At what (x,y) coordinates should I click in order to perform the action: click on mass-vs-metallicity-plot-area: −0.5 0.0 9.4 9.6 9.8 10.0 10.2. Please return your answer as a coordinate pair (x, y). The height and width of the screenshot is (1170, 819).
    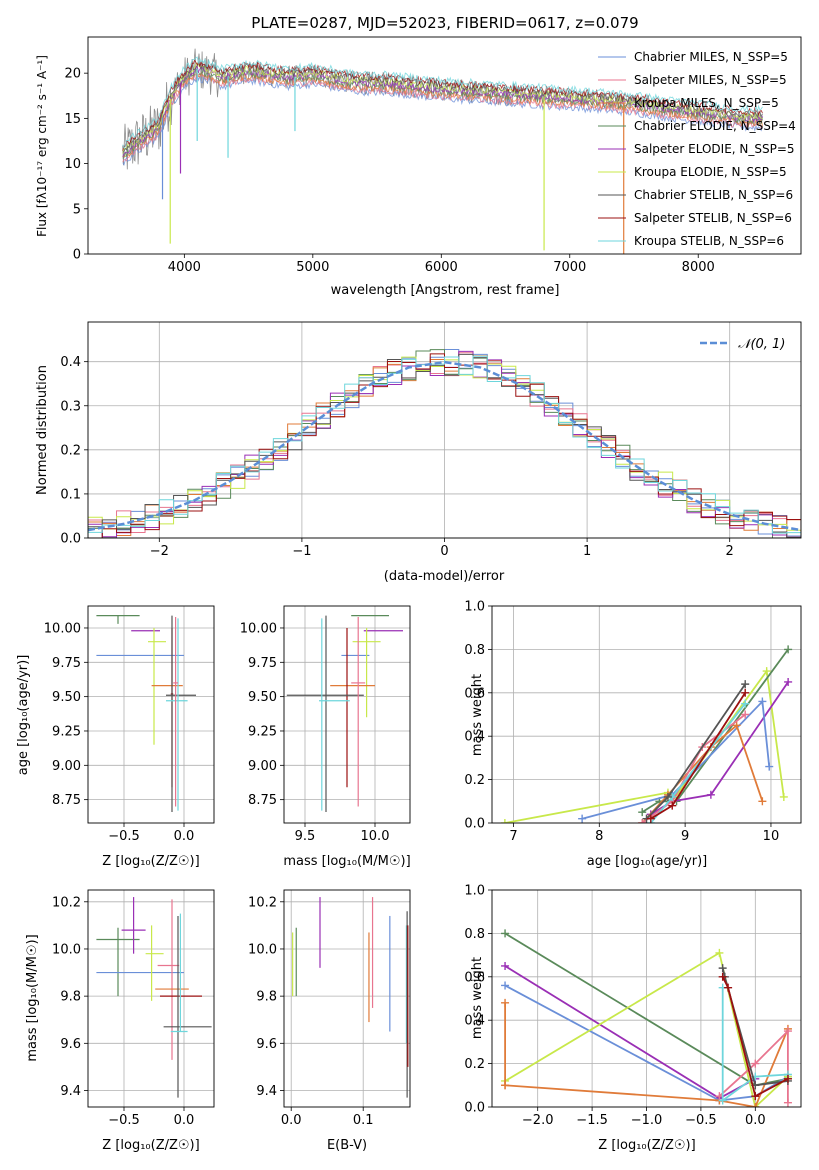
    Looking at the image, I should click on (133, 1008).